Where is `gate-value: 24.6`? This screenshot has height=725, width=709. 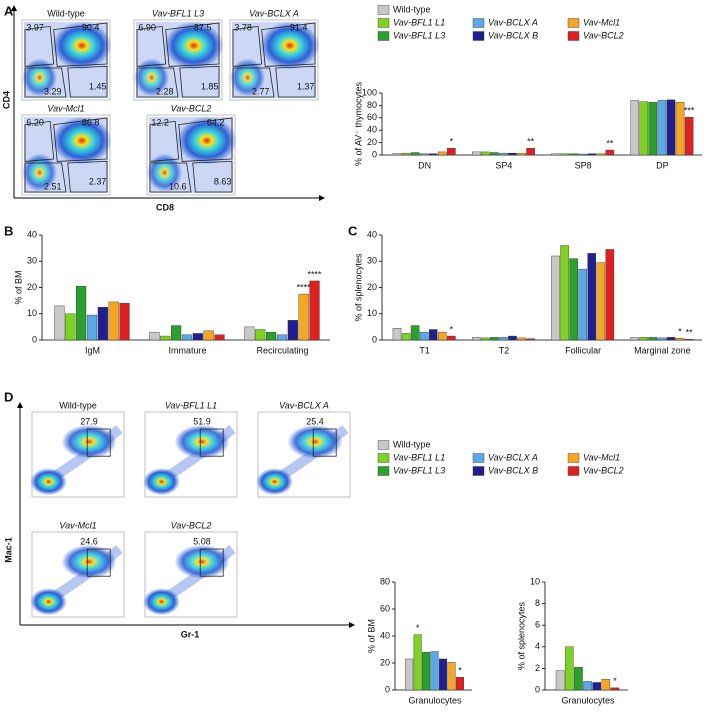 gate-value: 24.6 is located at coordinates (89, 542).